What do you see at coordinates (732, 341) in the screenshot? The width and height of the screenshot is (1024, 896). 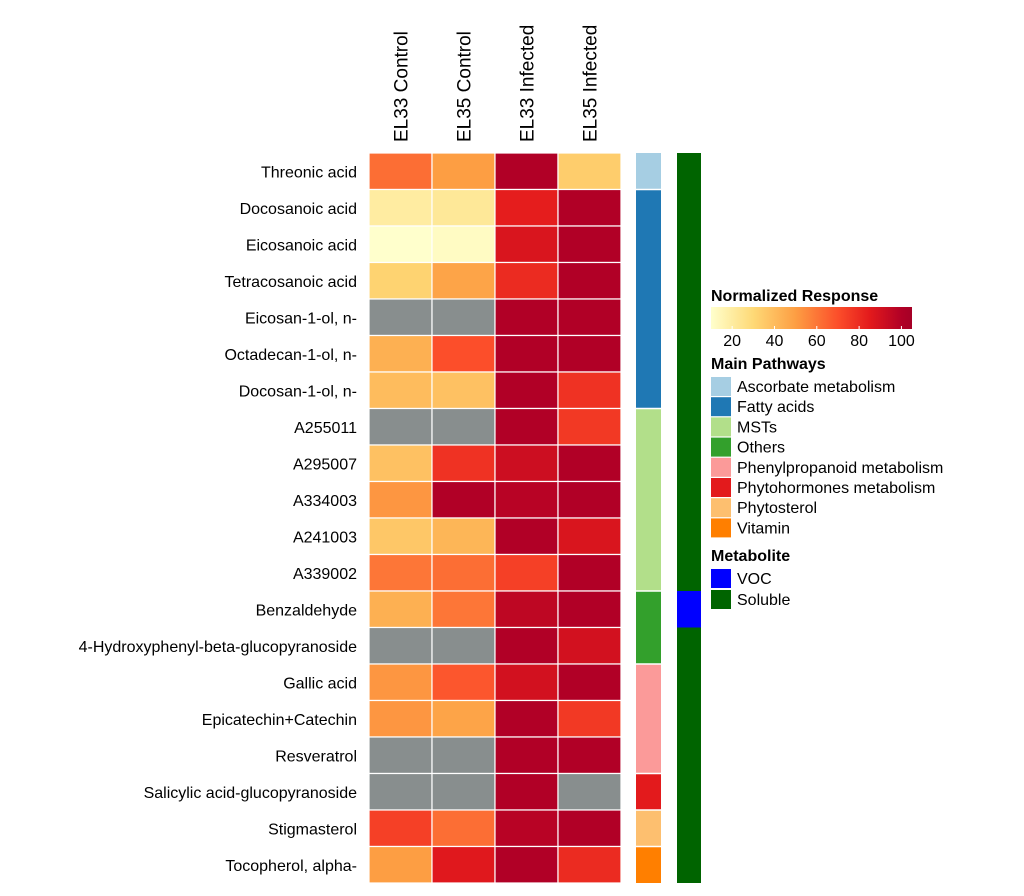 I see `colorscale-tick-label: 20` at bounding box center [732, 341].